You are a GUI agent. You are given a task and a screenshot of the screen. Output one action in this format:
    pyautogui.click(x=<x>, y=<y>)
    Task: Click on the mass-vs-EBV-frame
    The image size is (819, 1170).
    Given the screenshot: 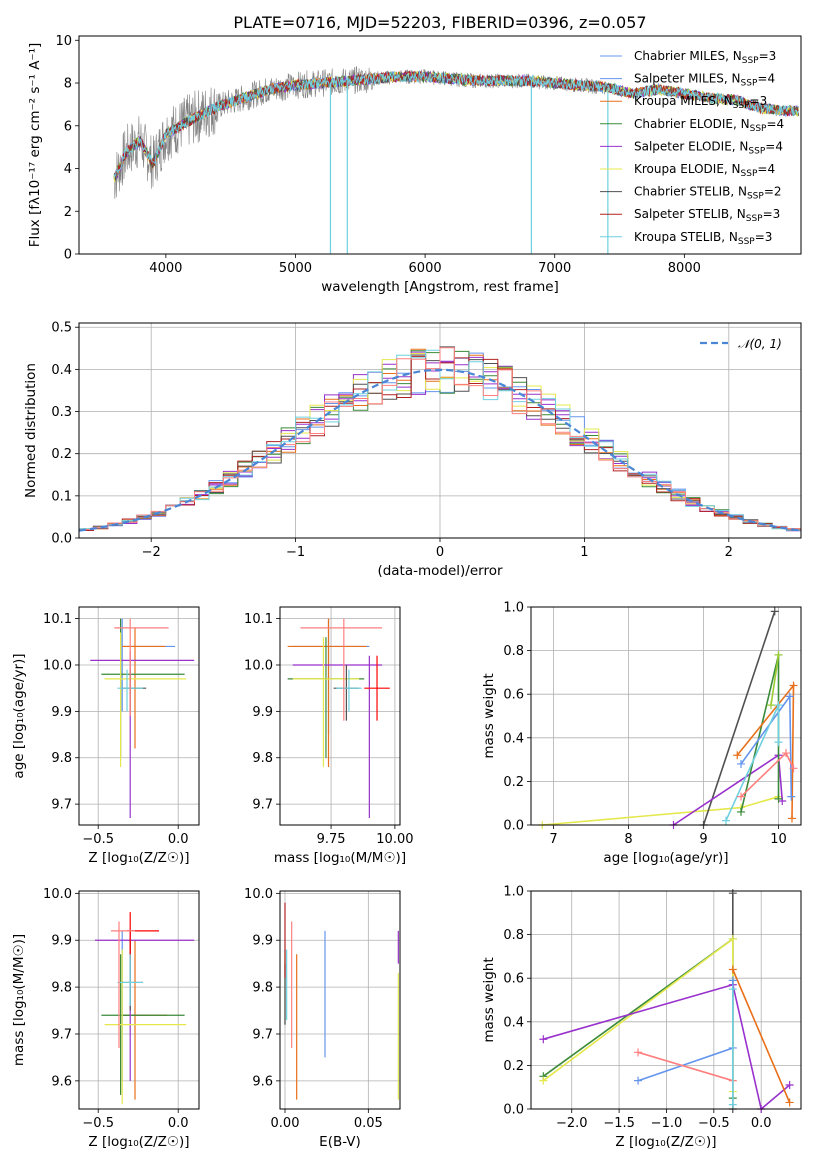 What is the action you would take?
    pyautogui.click(x=340, y=1000)
    